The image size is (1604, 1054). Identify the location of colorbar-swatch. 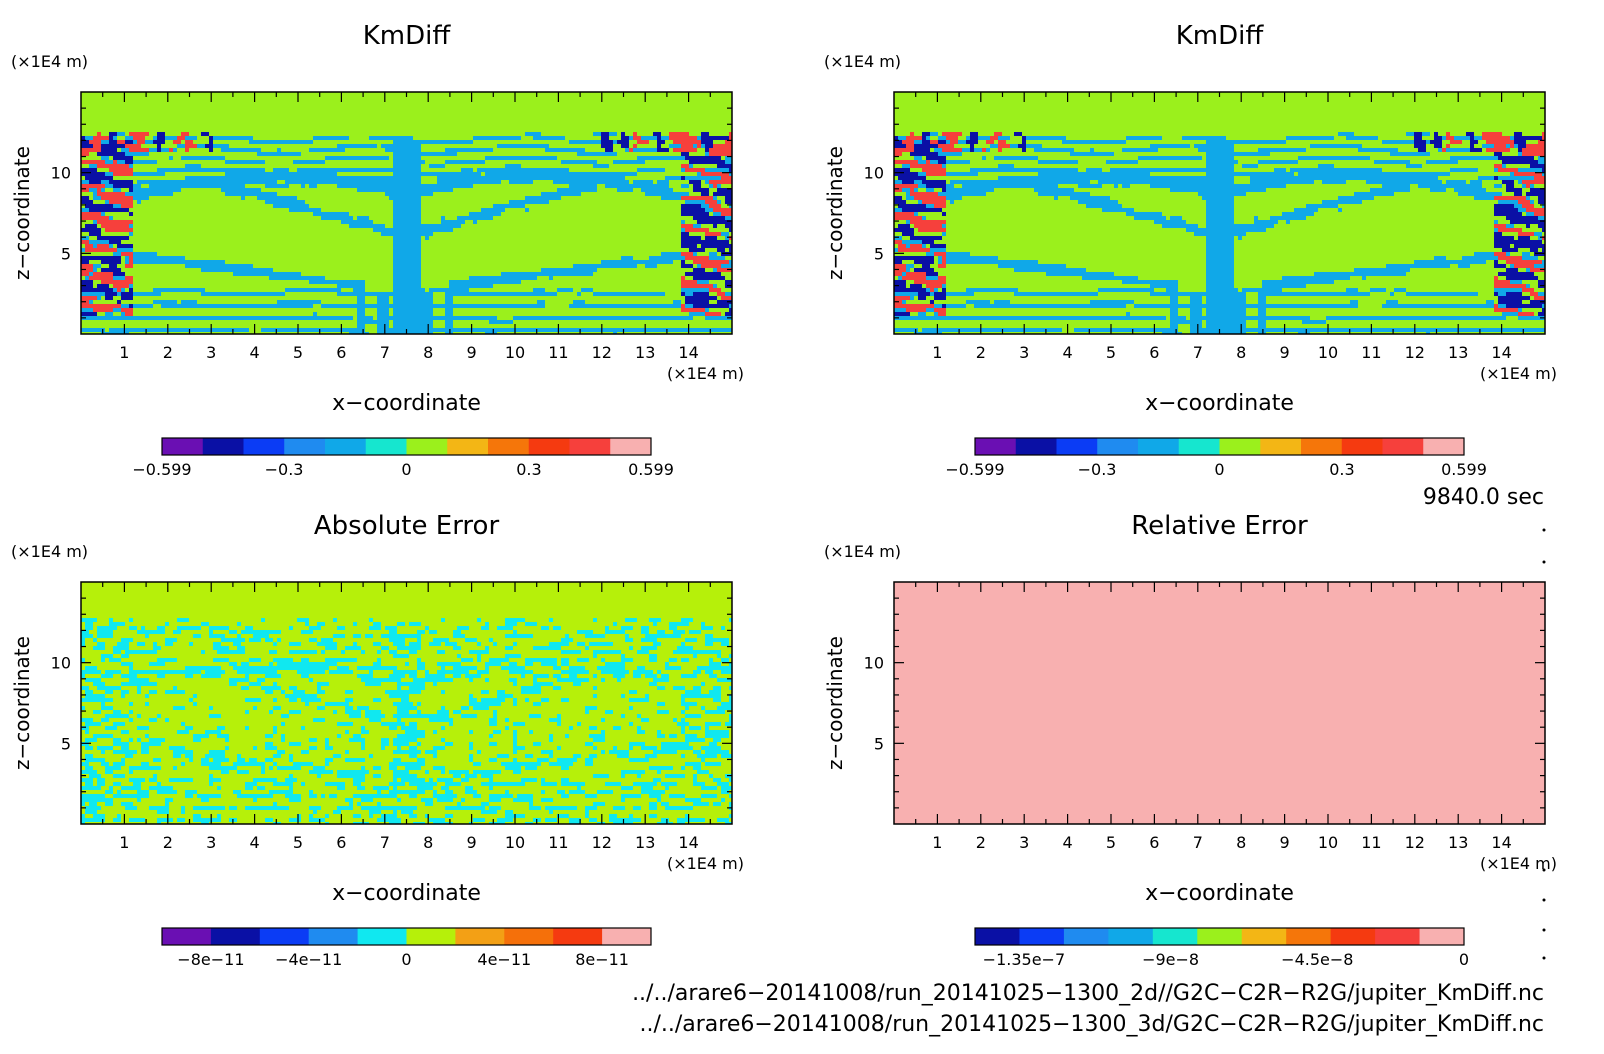
(509, 446).